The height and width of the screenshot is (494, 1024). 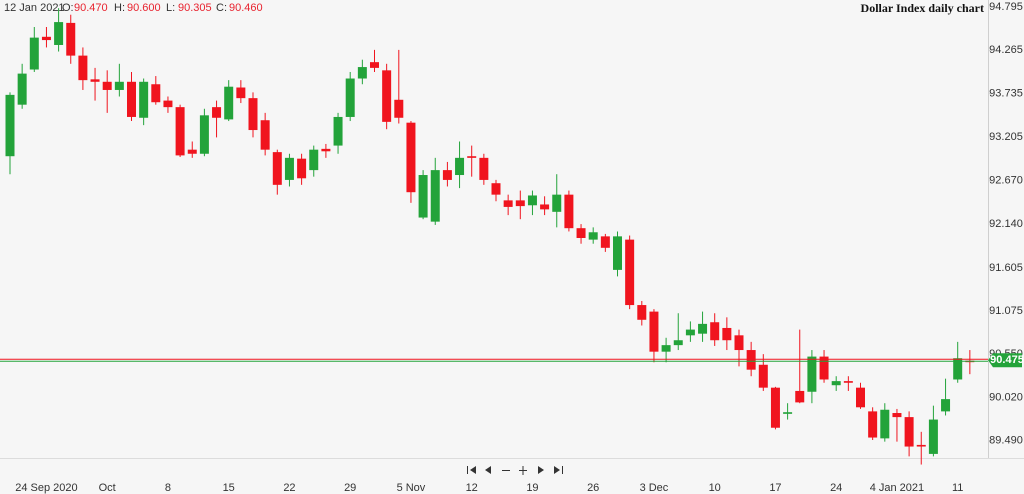 What do you see at coordinates (541, 470) in the screenshot?
I see `nav-next` at bounding box center [541, 470].